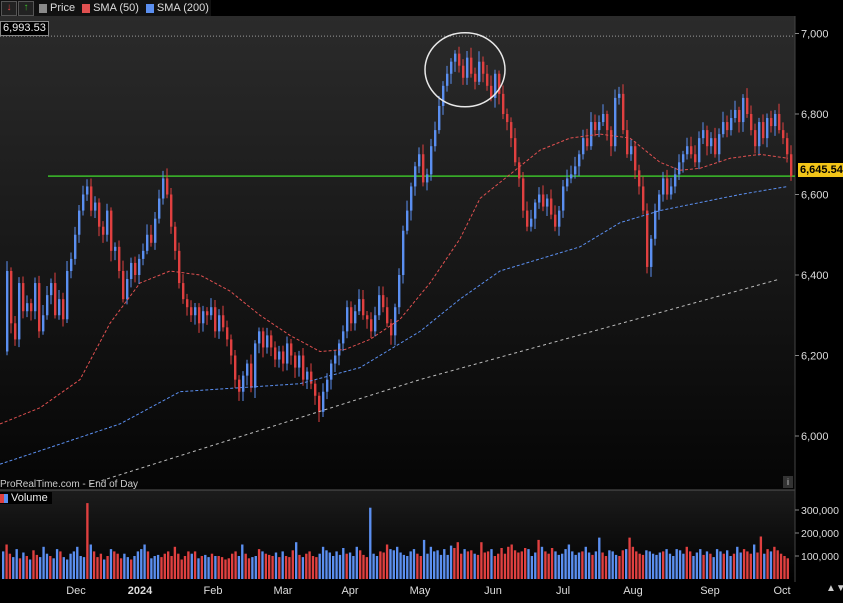 This screenshot has width=843, height=603. What do you see at coordinates (834, 588) in the screenshot?
I see `zoom-icon: ▲▼` at bounding box center [834, 588].